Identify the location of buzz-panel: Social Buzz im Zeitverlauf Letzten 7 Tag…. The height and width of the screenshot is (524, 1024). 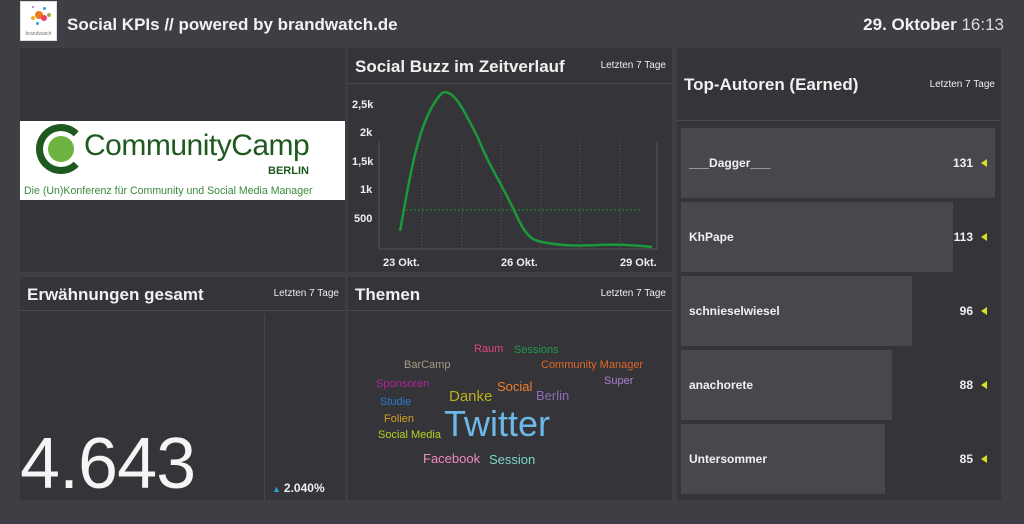
(510, 160).